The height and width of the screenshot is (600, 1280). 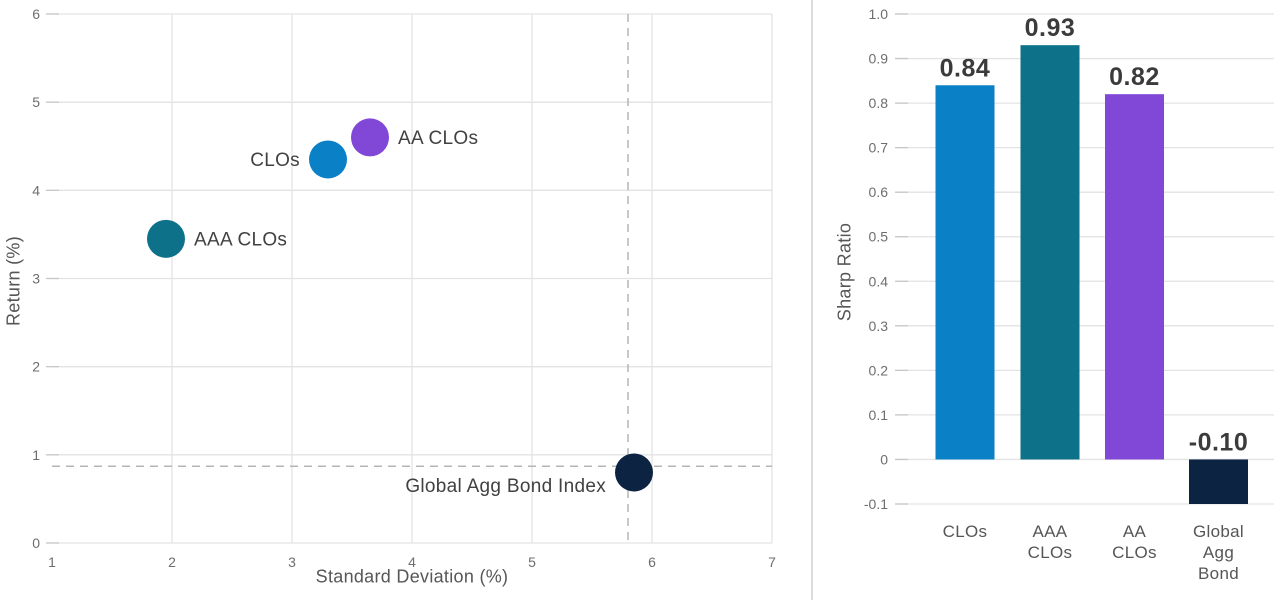 What do you see at coordinates (292, 562) in the screenshot?
I see `x-tick-label: 3` at bounding box center [292, 562].